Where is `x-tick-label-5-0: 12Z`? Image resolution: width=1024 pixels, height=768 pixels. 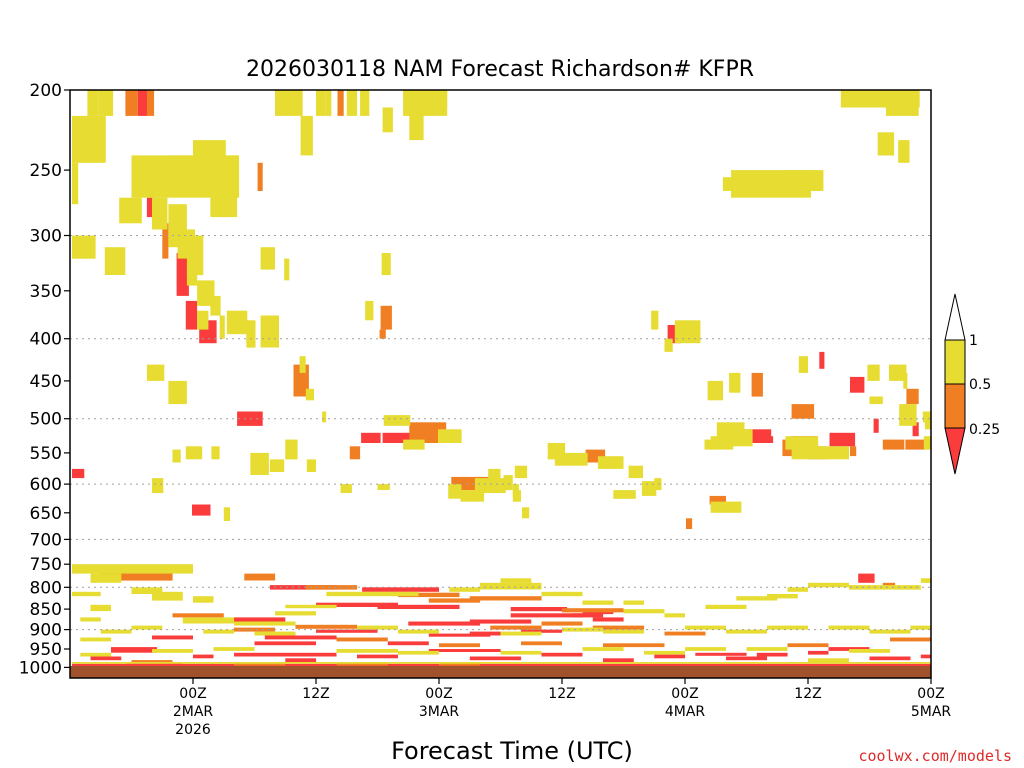
x-tick-label-5-0: 12Z is located at coordinates (807, 694).